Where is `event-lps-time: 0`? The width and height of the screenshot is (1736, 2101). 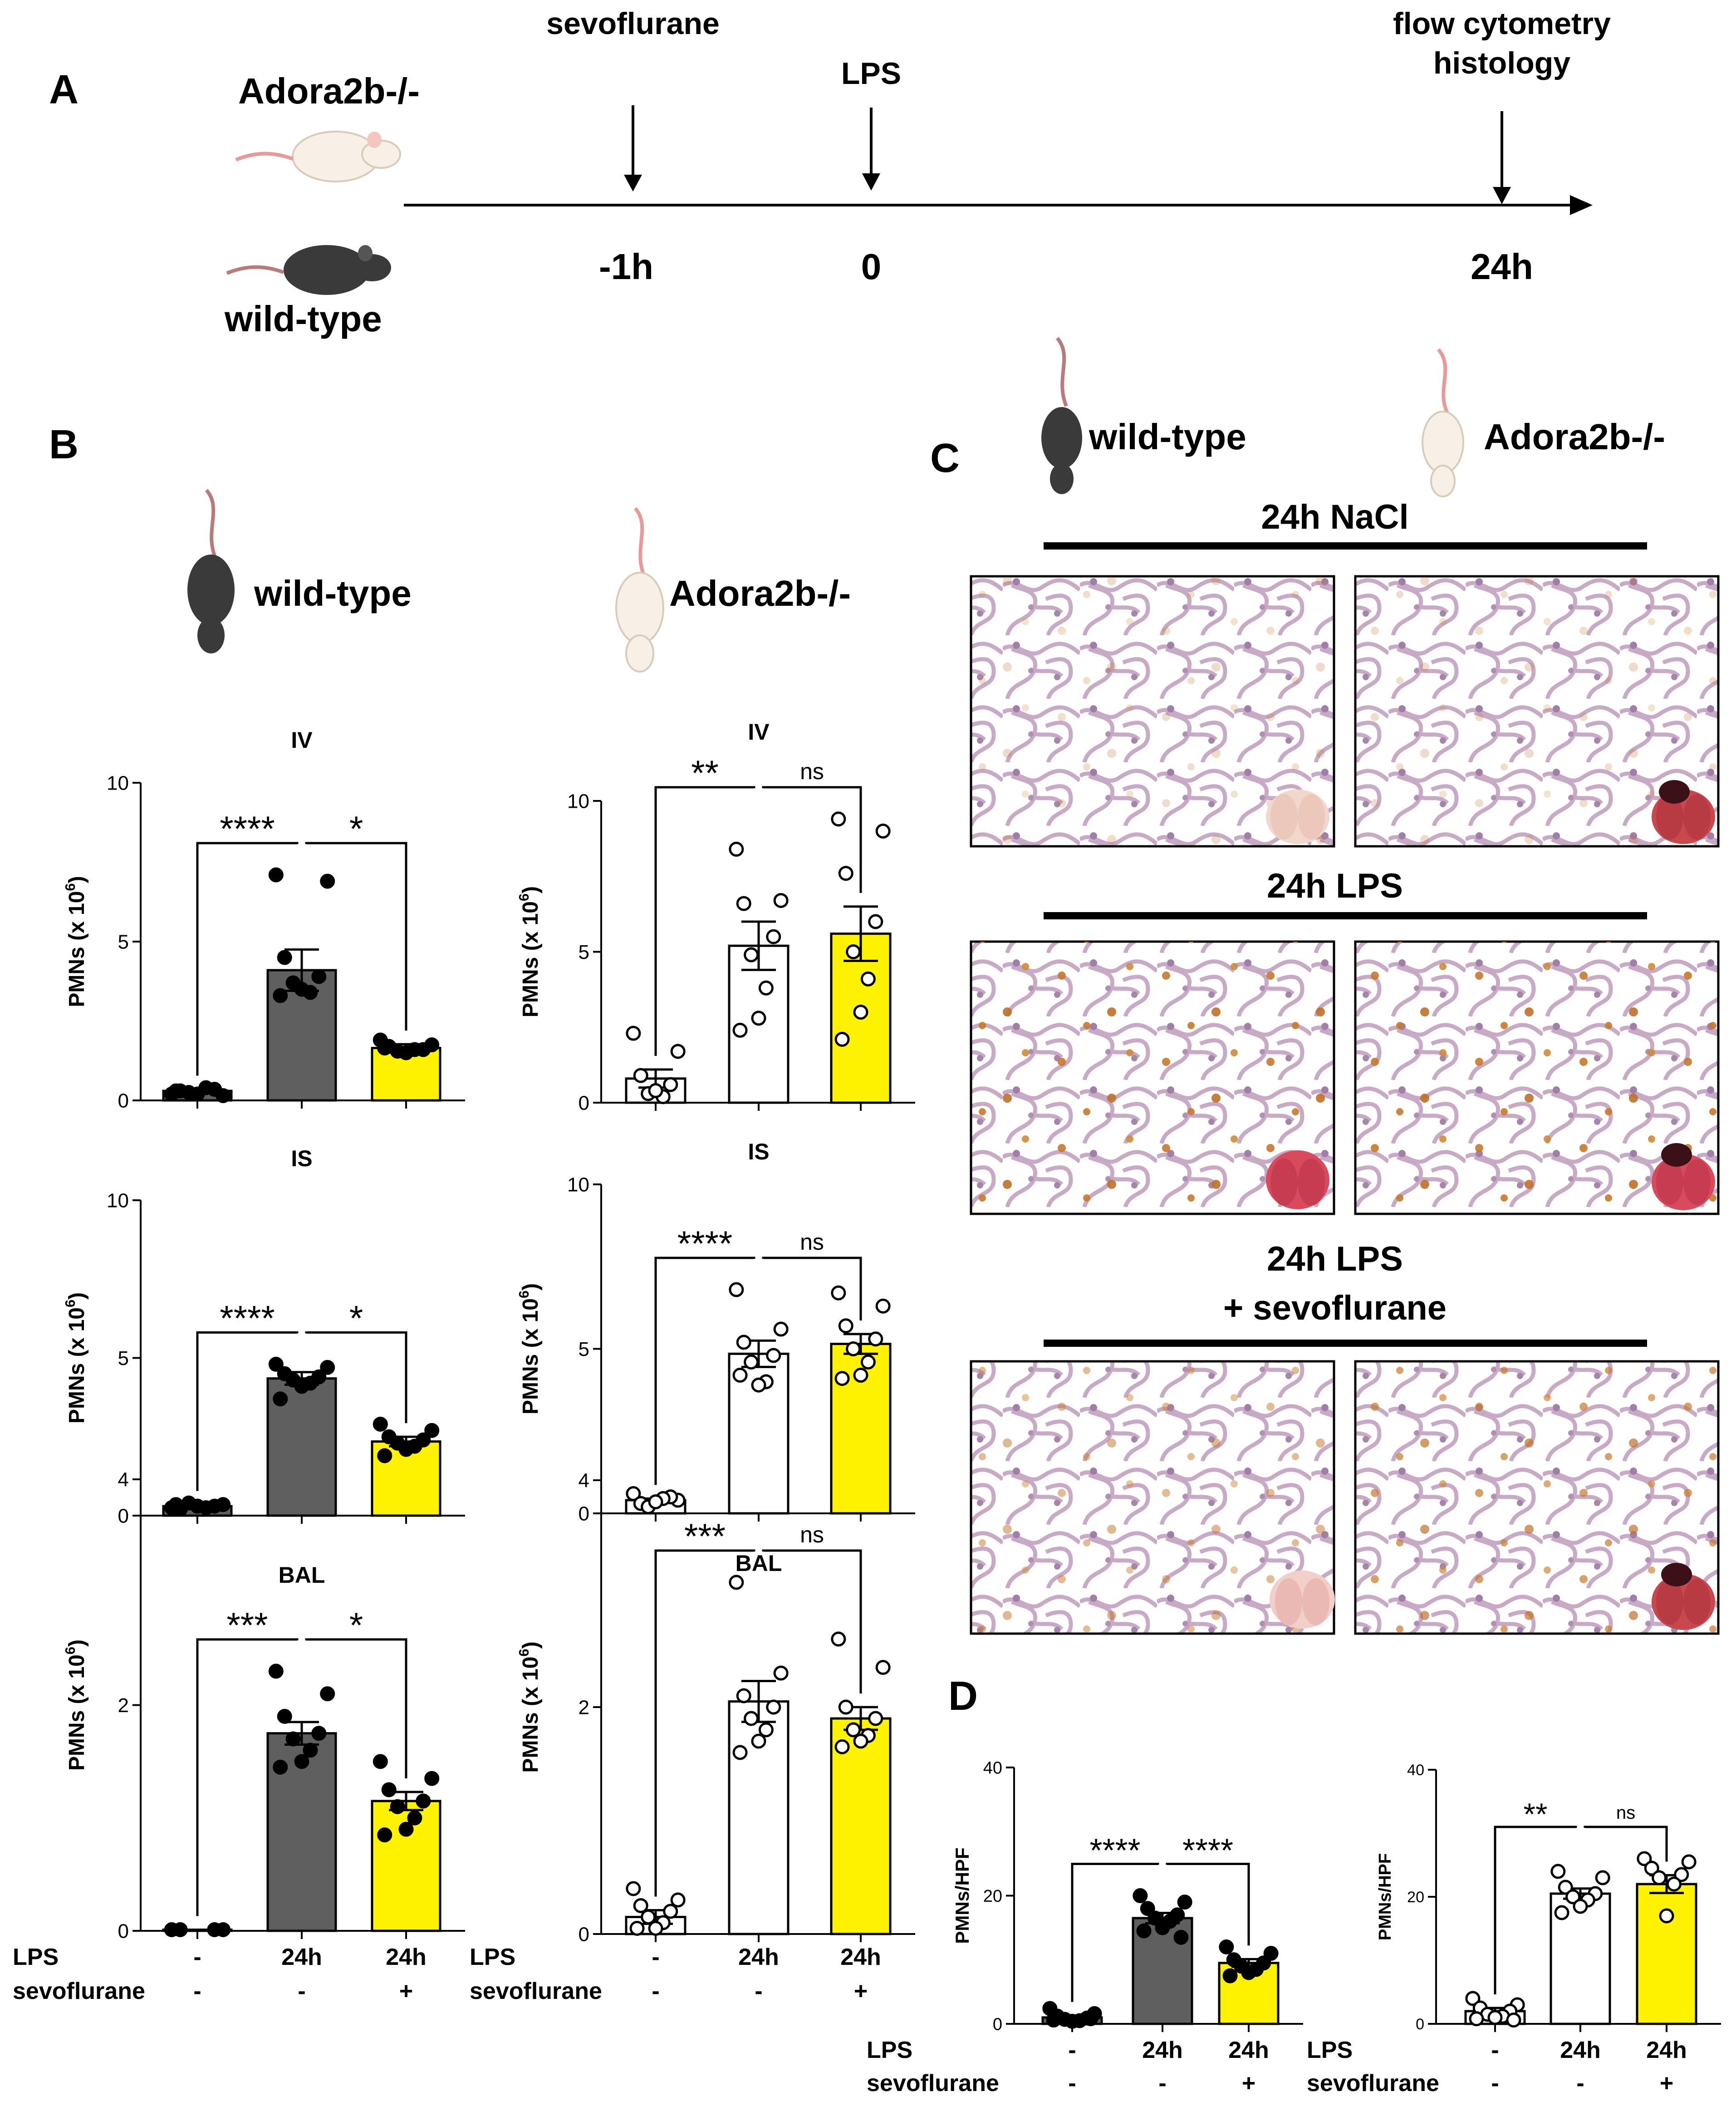
event-lps-time: 0 is located at coordinates (871, 266).